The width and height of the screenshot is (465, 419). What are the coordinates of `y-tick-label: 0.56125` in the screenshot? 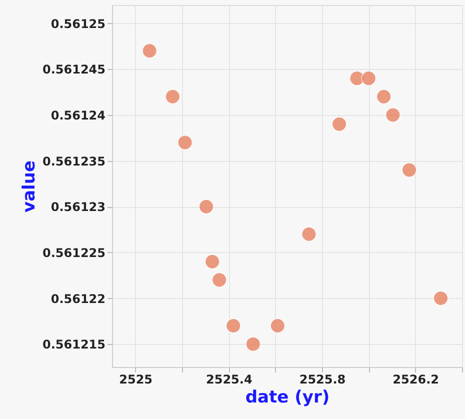 It's located at (78, 23).